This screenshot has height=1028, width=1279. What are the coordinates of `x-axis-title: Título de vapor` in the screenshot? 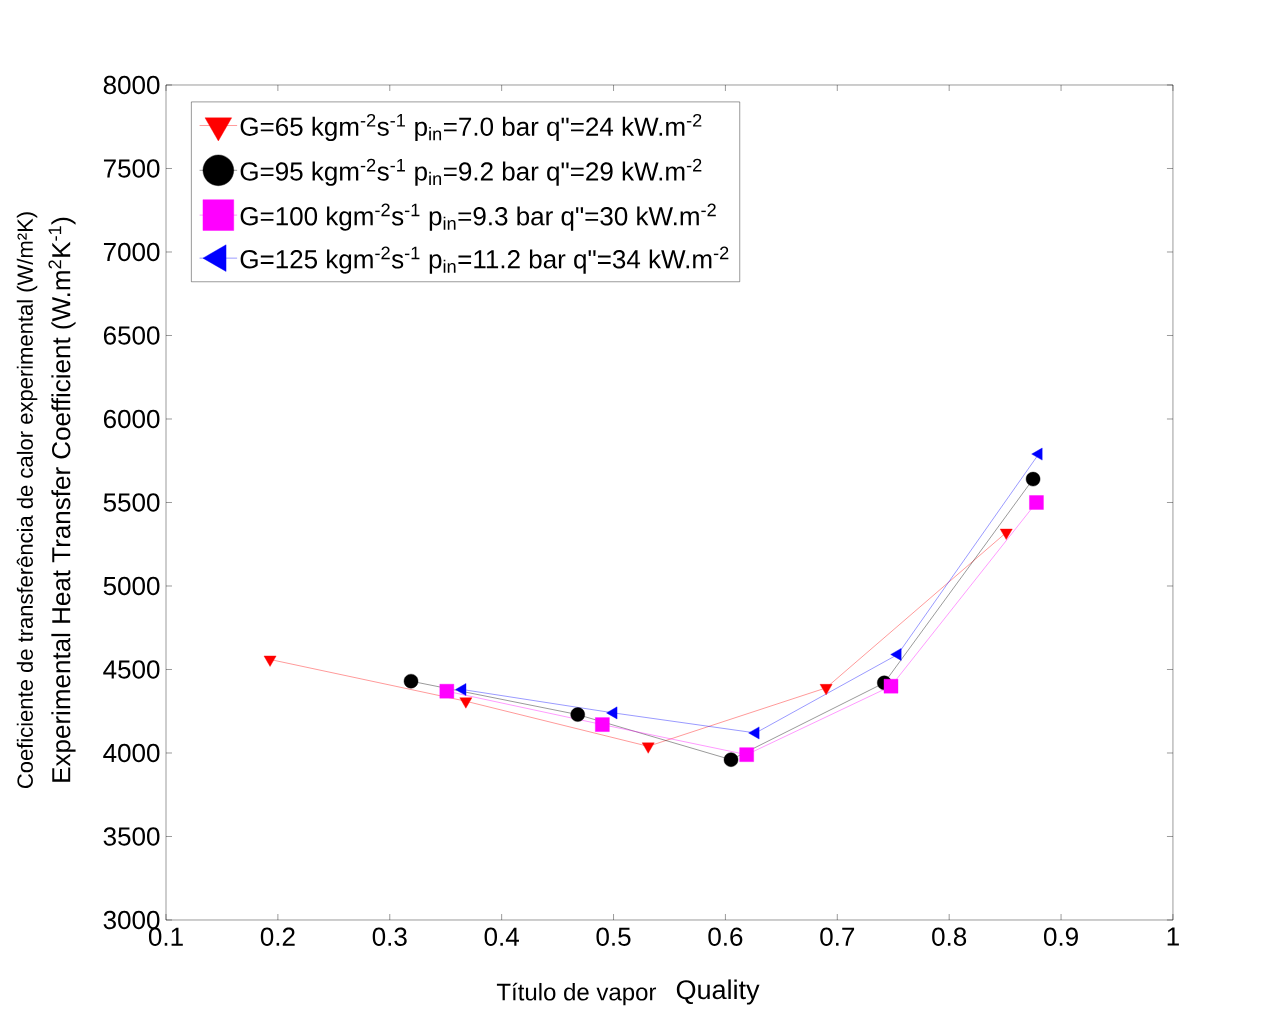 It's located at (576, 994).